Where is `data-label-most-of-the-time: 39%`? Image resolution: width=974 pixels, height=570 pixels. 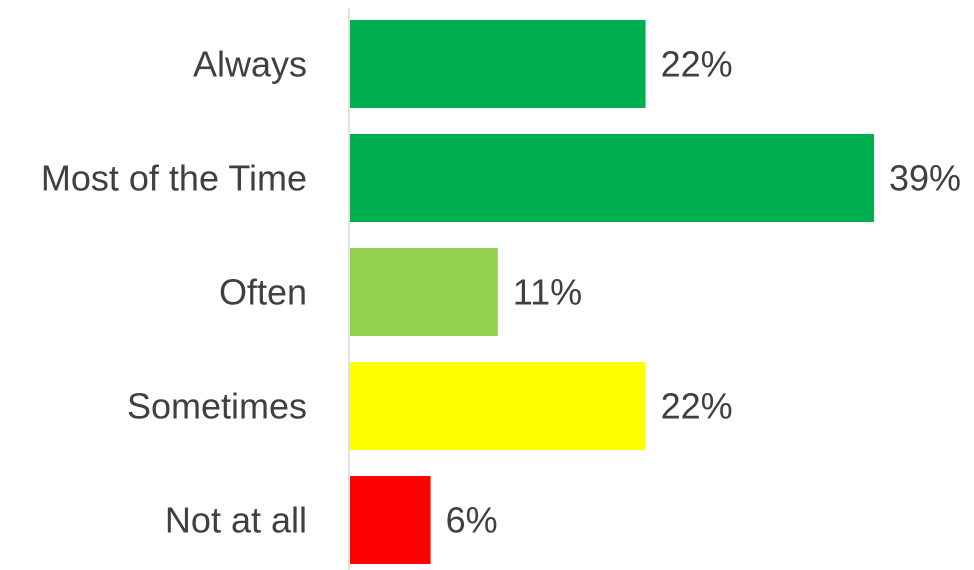
data-label-most-of-the-time: 39% is located at coordinates (925, 178).